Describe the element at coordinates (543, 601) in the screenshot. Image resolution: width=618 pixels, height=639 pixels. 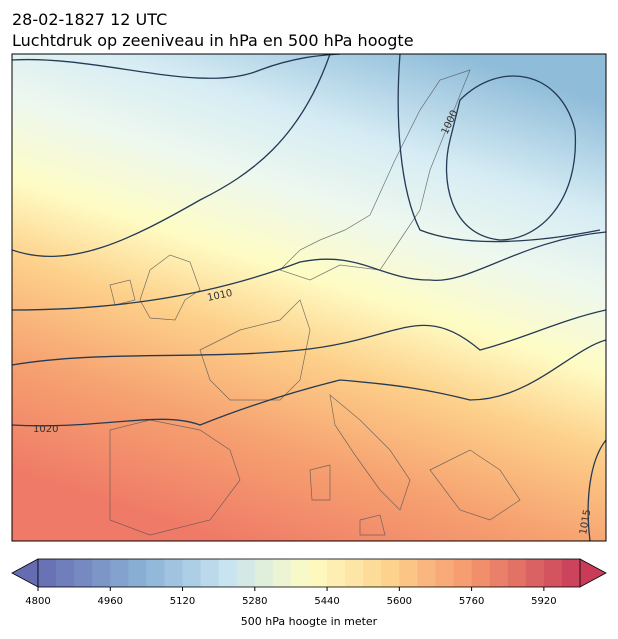
I see `colorbar-tick-label: 5920` at that location.